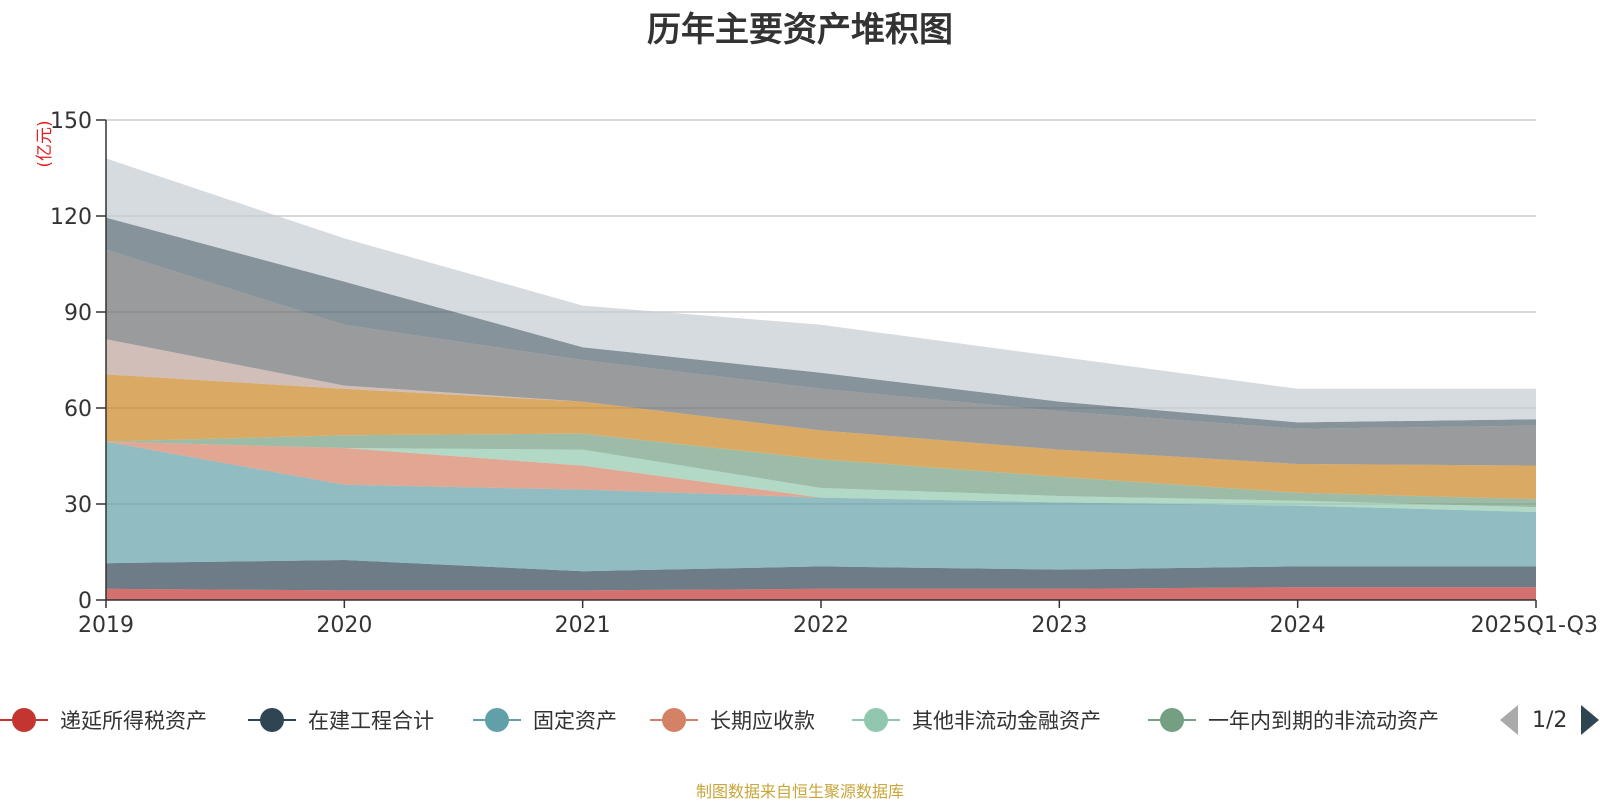  Describe the element at coordinates (71, 121) in the screenshot. I see `y-tick-label: 150` at that location.